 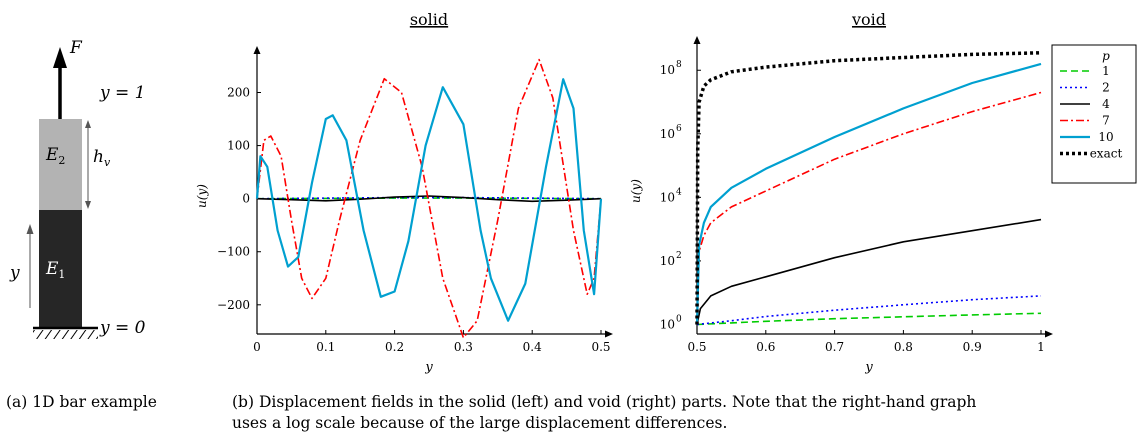 What do you see at coordinates (65, 334) in the screenshot?
I see `ground-hatch` at bounding box center [65, 334].